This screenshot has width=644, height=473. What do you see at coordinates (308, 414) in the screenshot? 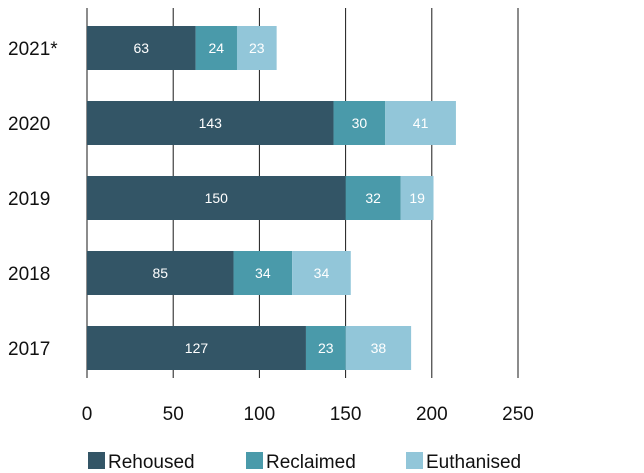
I see `x-tick-labels: 0 50 100 150 200 250` at bounding box center [308, 414].